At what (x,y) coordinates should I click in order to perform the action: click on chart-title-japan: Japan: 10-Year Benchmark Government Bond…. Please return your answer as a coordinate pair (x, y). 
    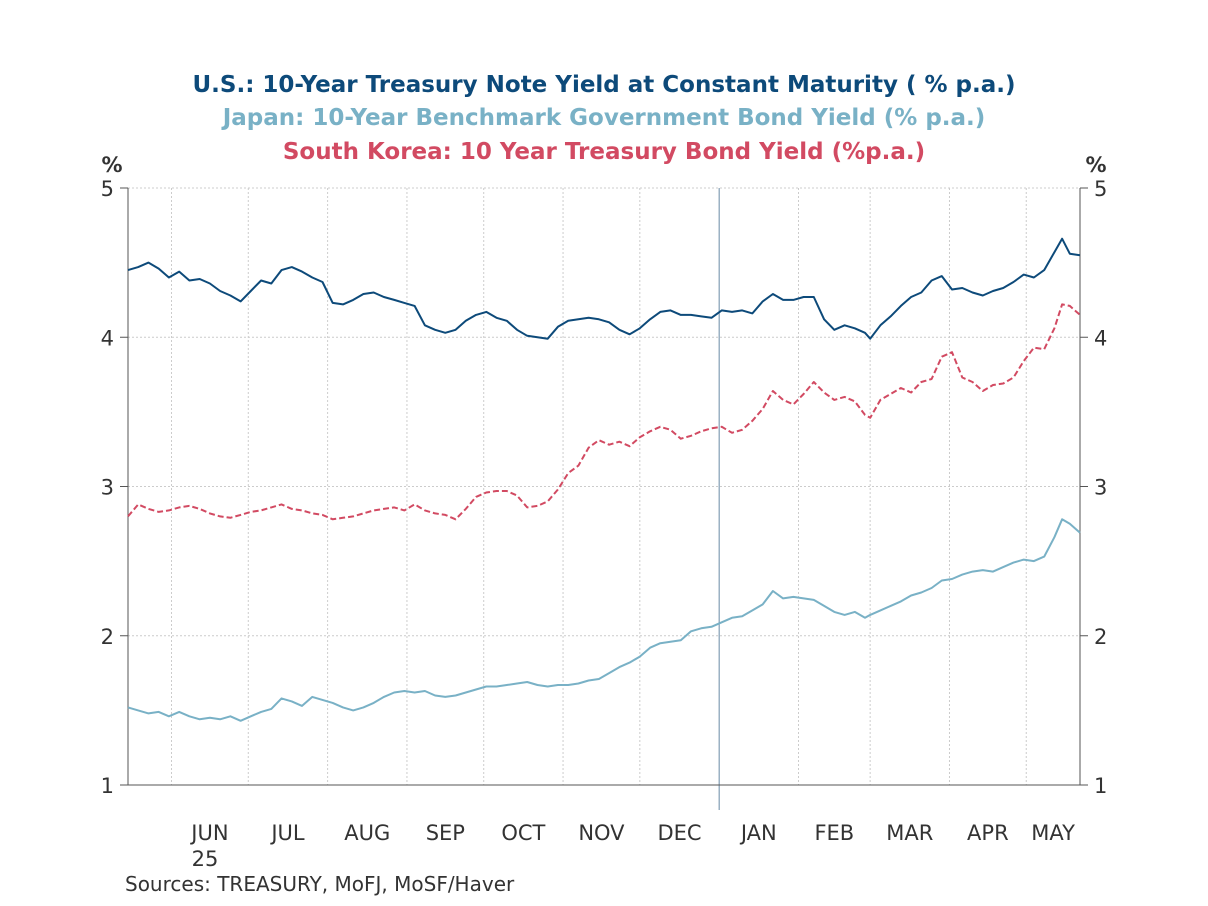
    Looking at the image, I should click on (603, 118).